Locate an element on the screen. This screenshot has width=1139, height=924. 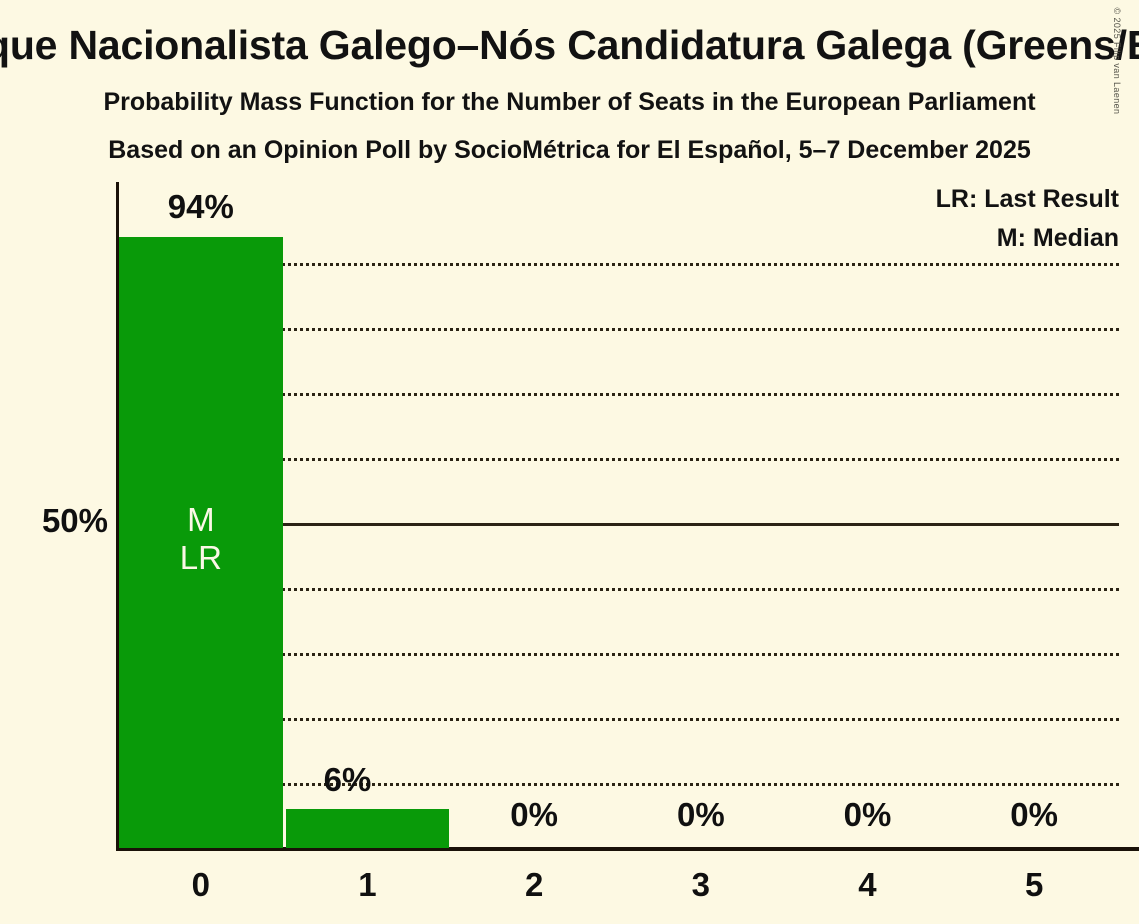
x-tick-5: 5 is located at coordinates (1034, 884).